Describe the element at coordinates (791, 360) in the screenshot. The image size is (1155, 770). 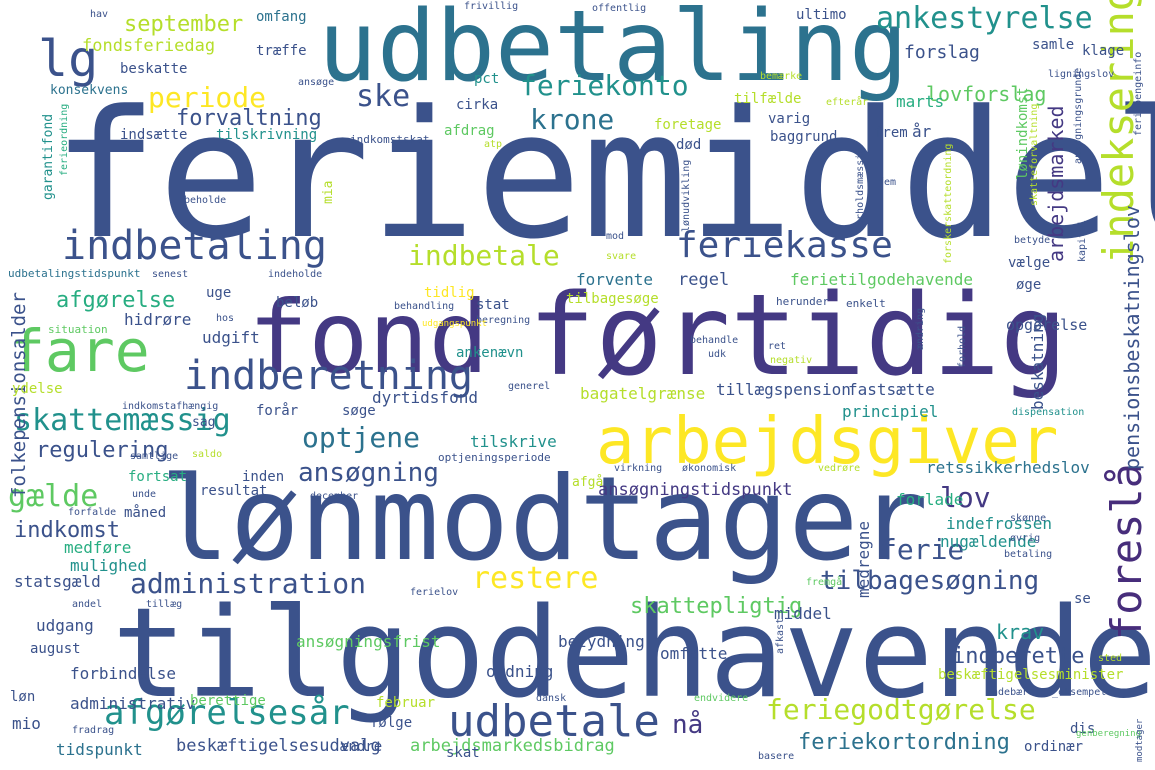
I see `word: negativ` at that location.